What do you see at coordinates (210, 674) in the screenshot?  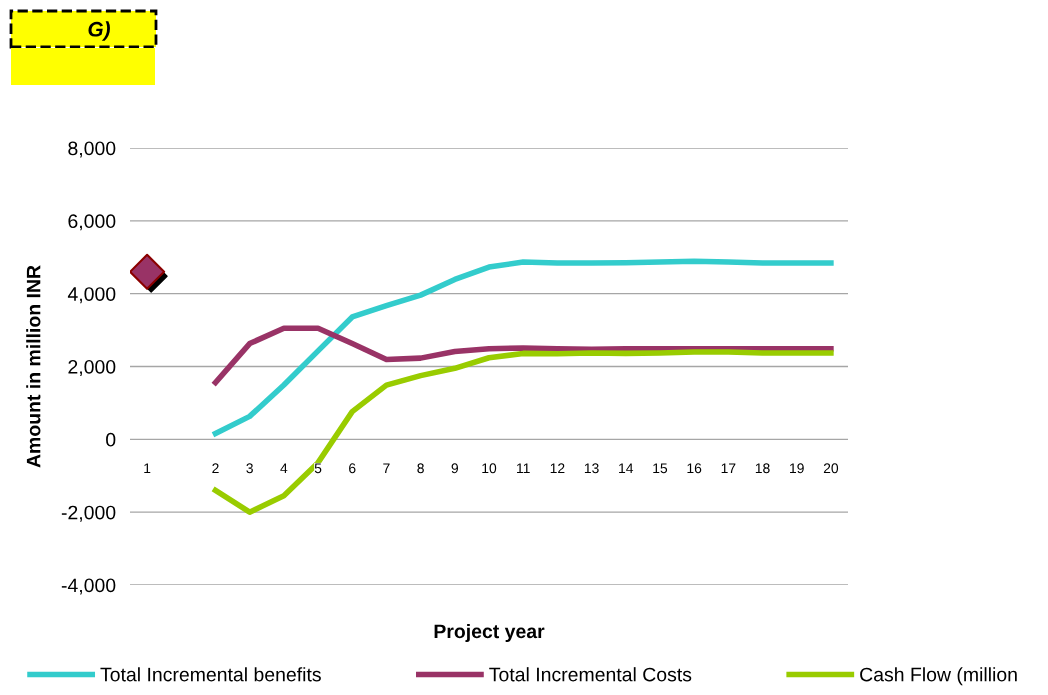 I see `legend-label: Total Incremental benefits` at bounding box center [210, 674].